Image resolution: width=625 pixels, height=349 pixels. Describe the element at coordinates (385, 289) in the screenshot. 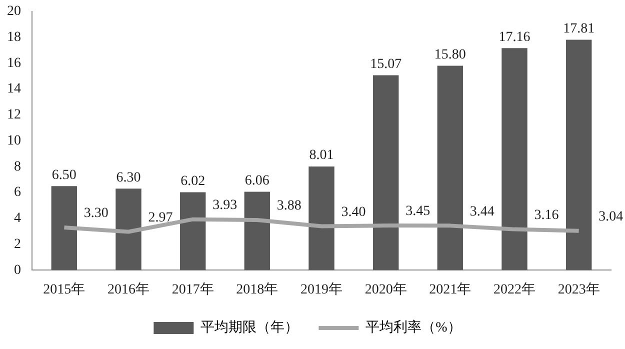

I see `x-tick-label: 2020年` at that location.